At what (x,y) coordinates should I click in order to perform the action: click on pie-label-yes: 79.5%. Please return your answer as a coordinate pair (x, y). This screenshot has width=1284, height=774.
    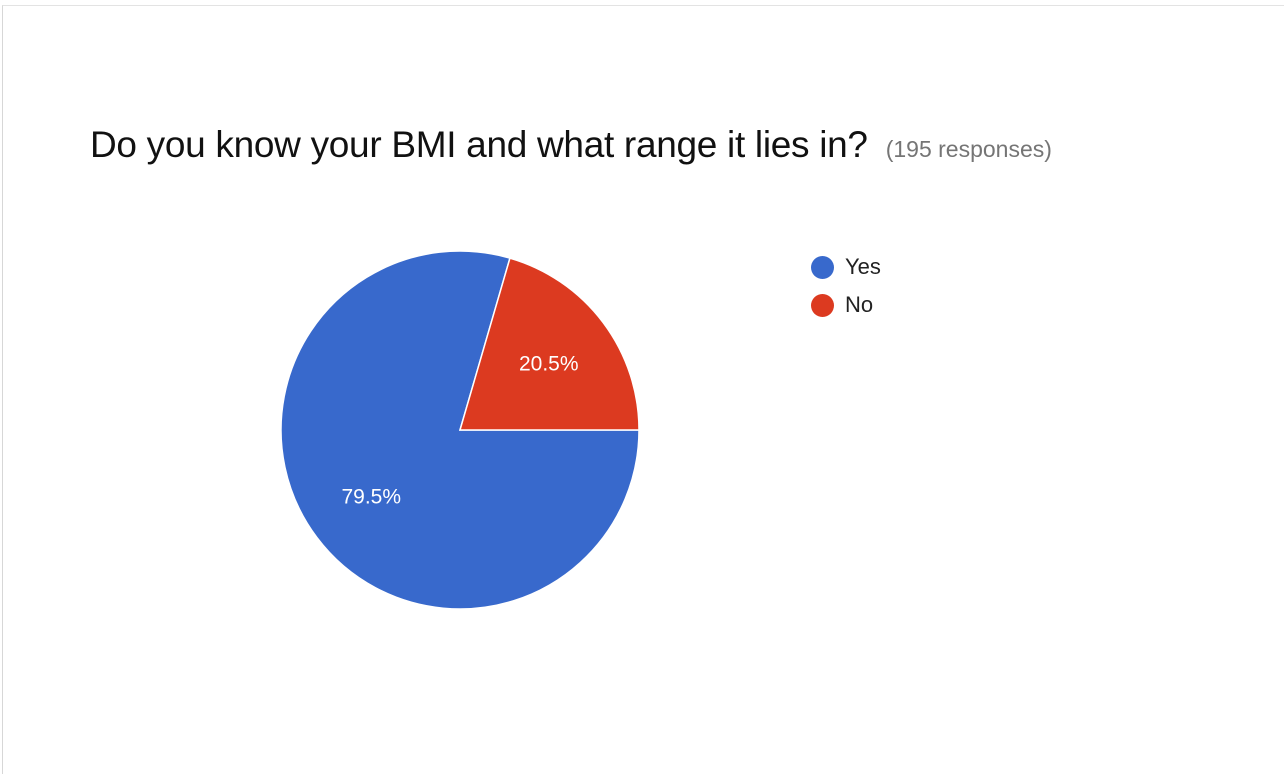
    Looking at the image, I should click on (371, 497).